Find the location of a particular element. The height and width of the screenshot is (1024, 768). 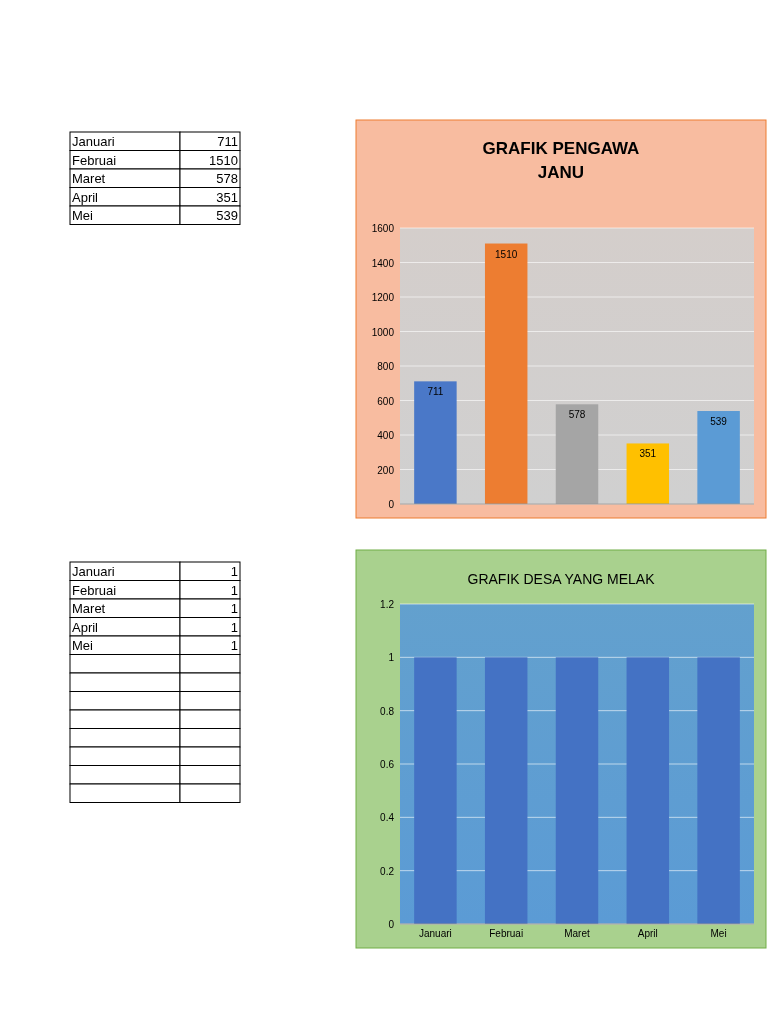

y-tick-label: 1.2 is located at coordinates (387, 604).